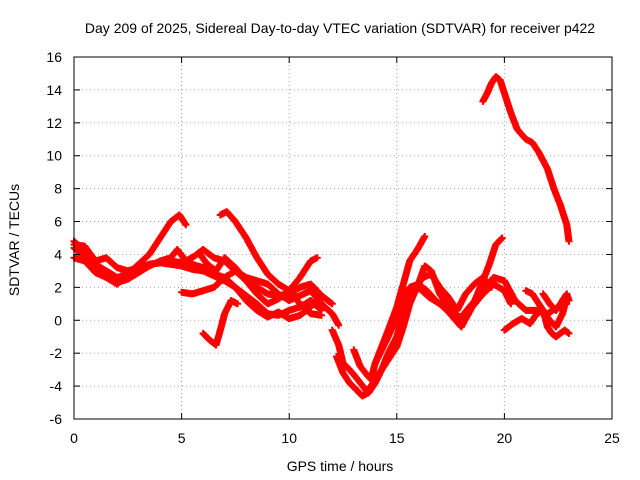  I want to click on y-tick-label: 4, so click(58, 254).